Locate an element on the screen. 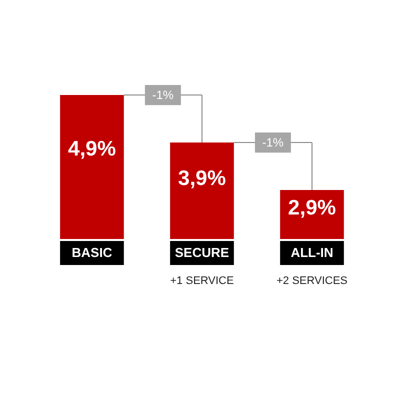 Image resolution: width=400 pixels, height=400 pixels. x-tick-label: BASIC is located at coordinates (92, 252).